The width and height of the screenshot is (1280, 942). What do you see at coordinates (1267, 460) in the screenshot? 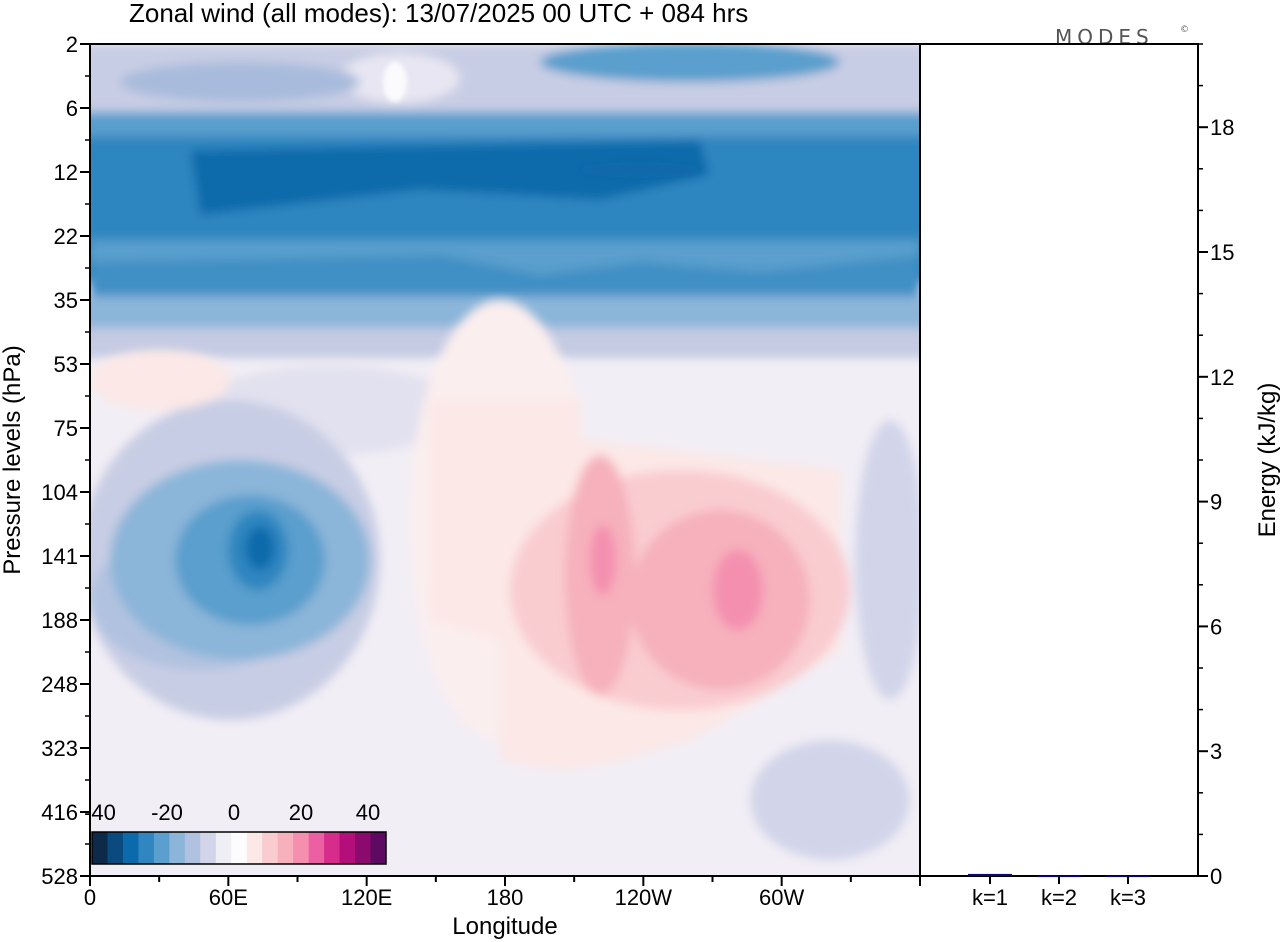
I see `energy-axis-label: Energy (kJ/kg)` at bounding box center [1267, 460].